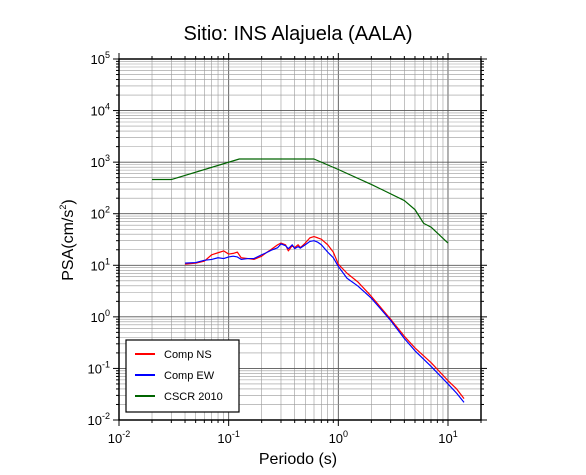 The width and height of the screenshot is (586, 475). I want to click on y-tick-label: 10⁻², so click(99, 419).